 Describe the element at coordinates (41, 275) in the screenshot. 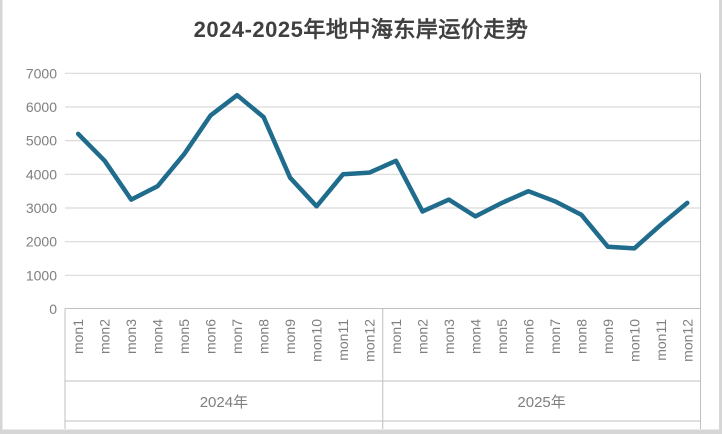

I see `y-axis-tick-label: 1000` at that location.